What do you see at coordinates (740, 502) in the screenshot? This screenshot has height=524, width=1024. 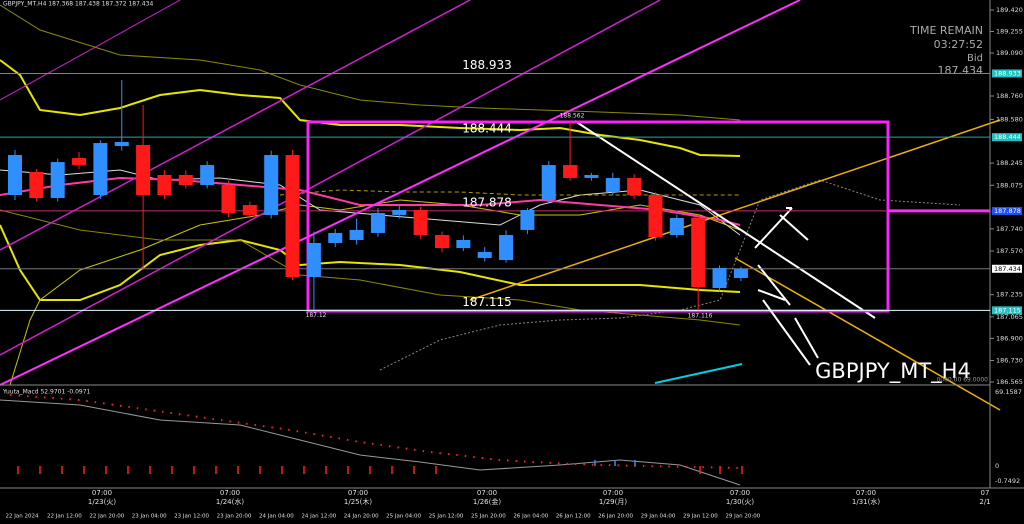 I see `x-date-label: 1/30(火)` at bounding box center [740, 502].